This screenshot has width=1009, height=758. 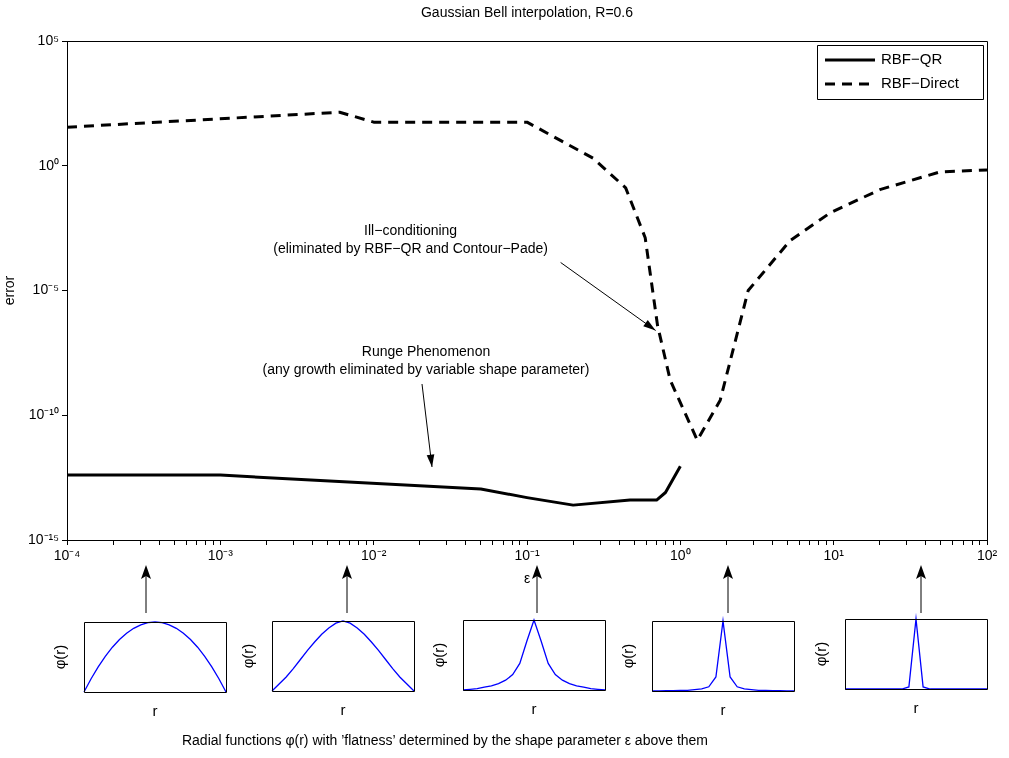 I want to click on text: Radial functions φ(r) with ’flatness’ determined by the shape parameter ε above them, so click(x=445, y=740).